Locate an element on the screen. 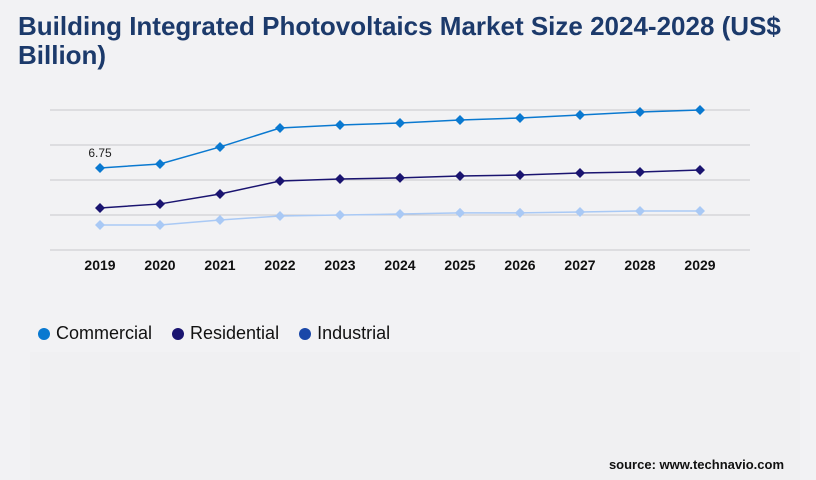 This screenshot has height=480, width=816. x-tick-label: 2025 is located at coordinates (459, 265).